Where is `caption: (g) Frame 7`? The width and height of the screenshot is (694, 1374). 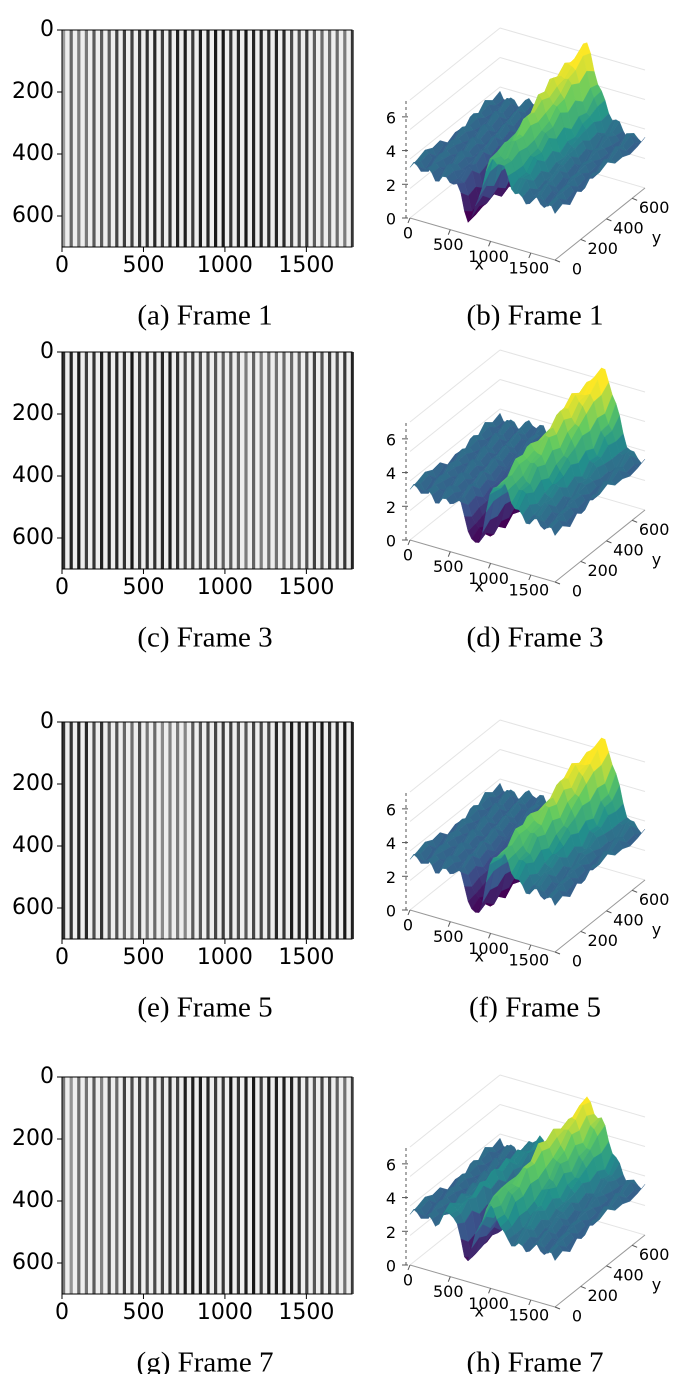
caption: (g) Frame 7 is located at coordinates (205, 1360).